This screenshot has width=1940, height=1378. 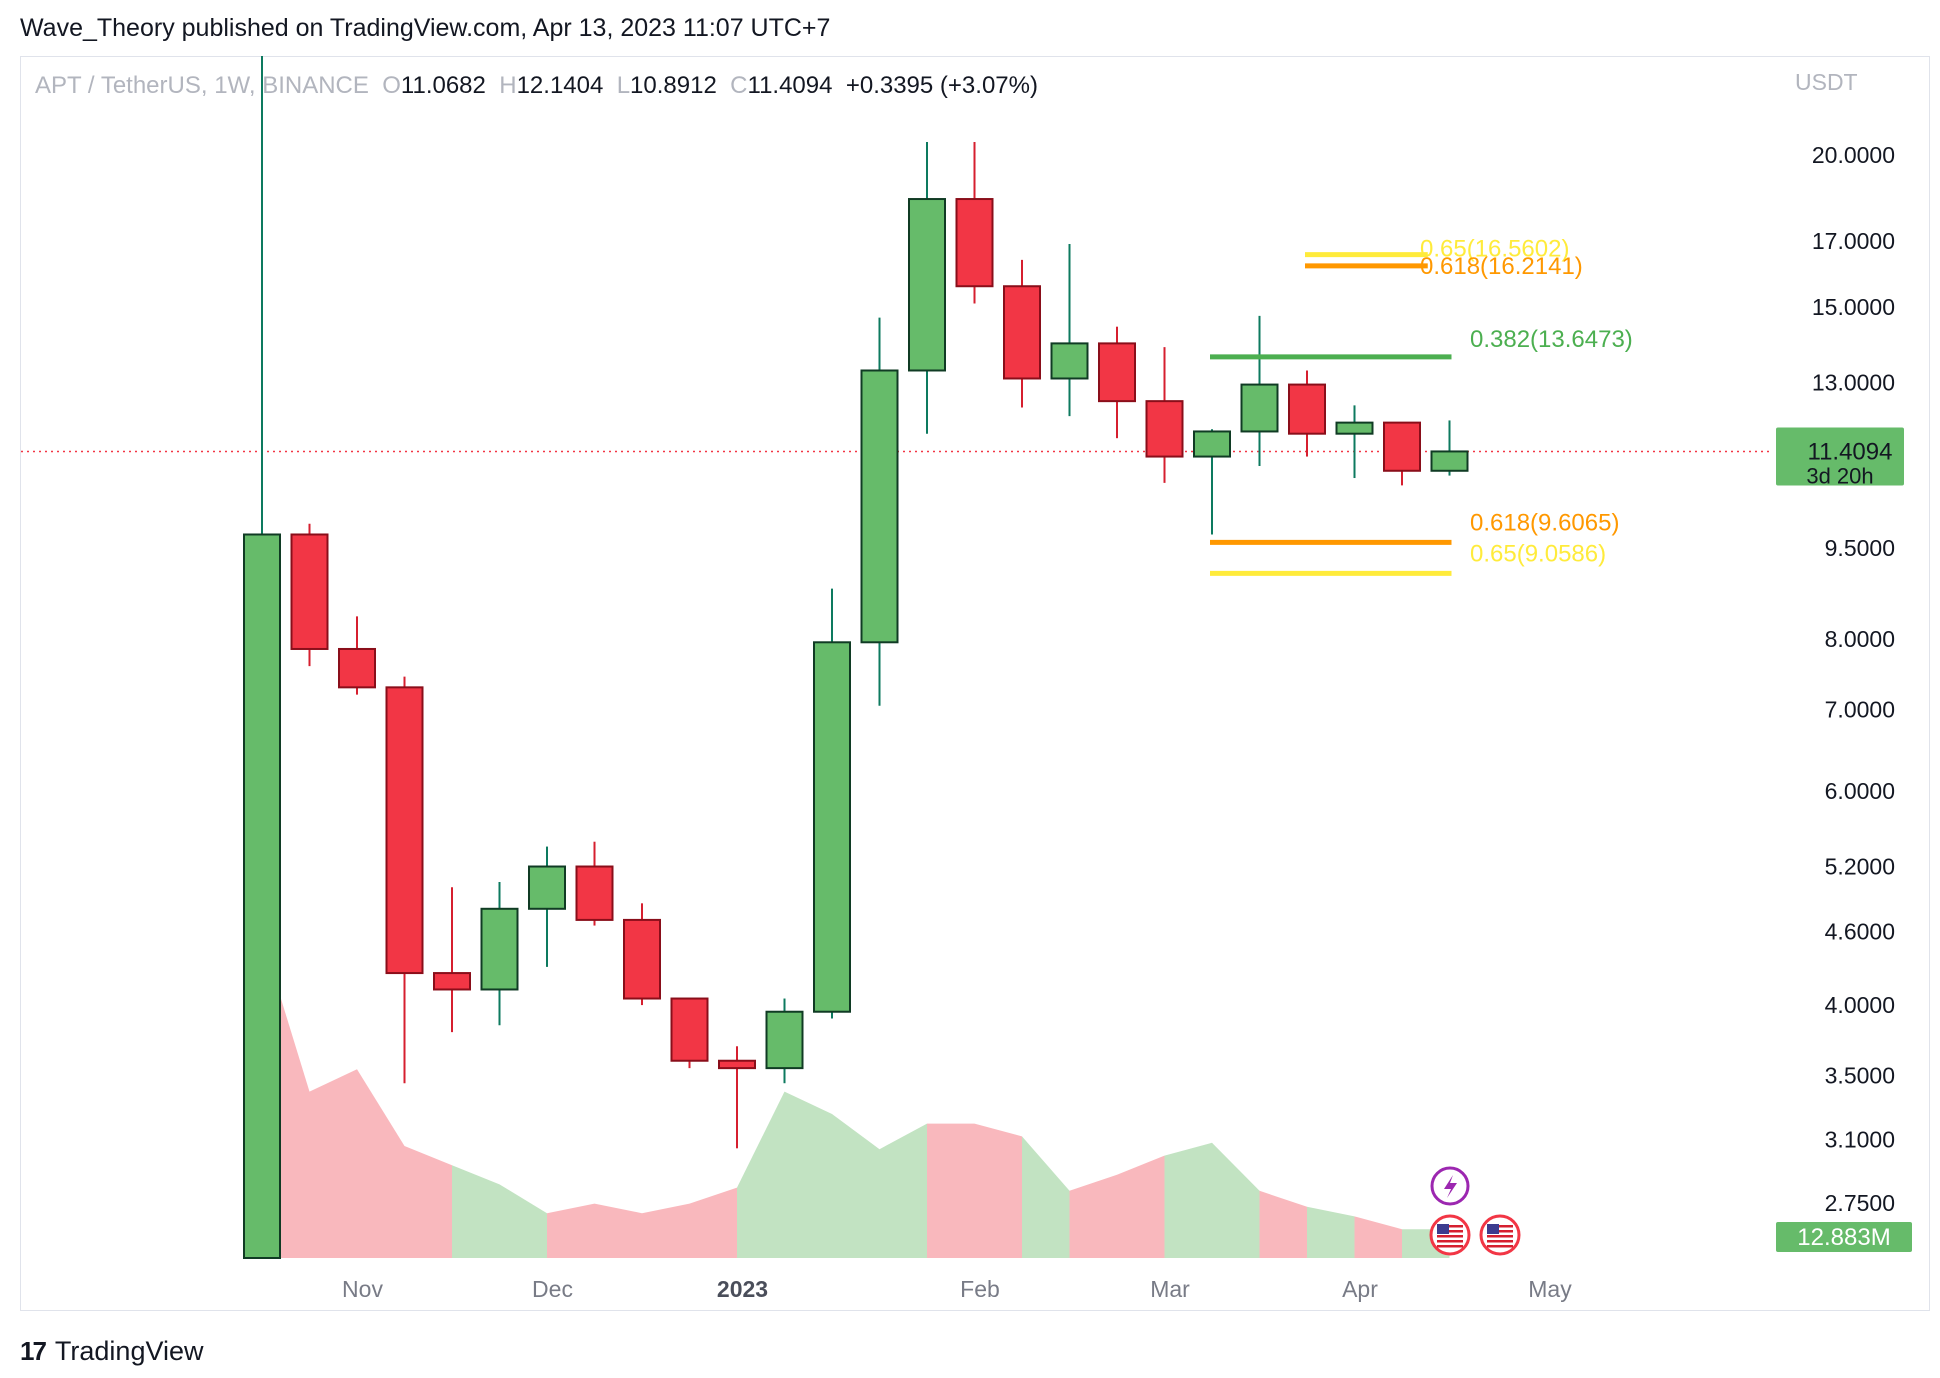 I want to click on y-tick-label: 4.0000, so click(x=1860, y=1005).